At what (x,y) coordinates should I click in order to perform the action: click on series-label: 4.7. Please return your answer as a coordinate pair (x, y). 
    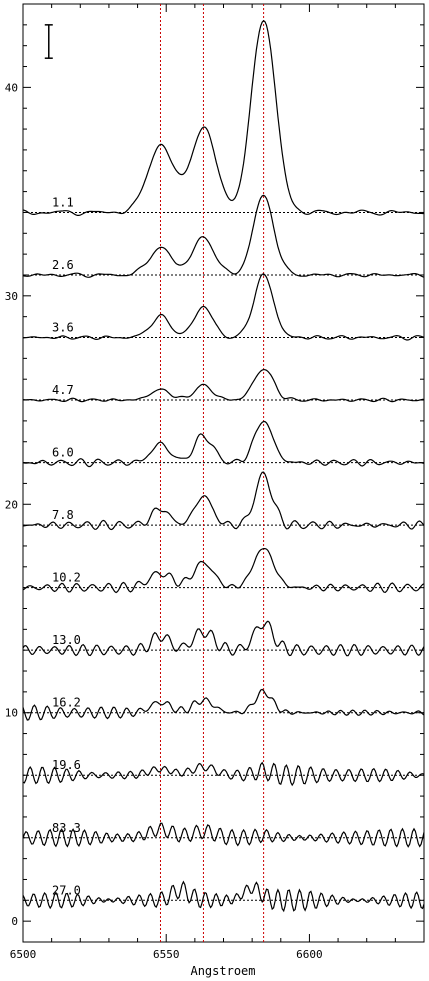
    Looking at the image, I should click on (63, 390).